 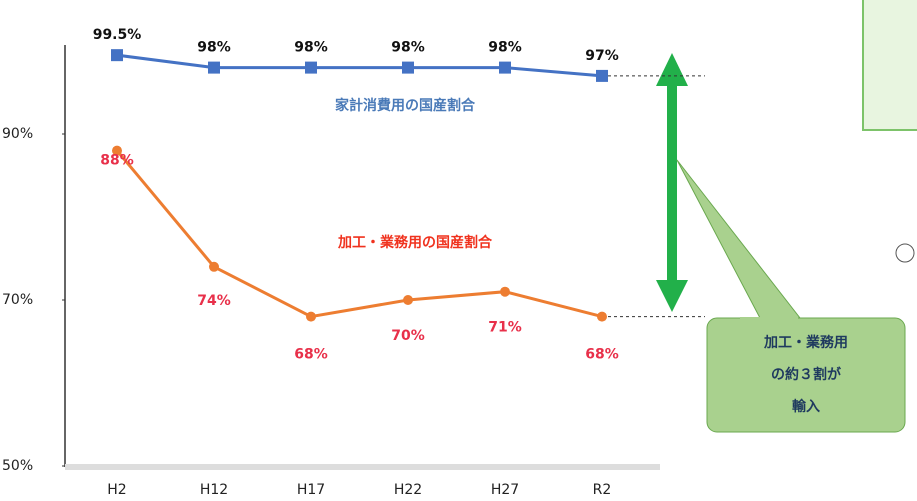 I want to click on data-label: 74%, so click(x=214, y=301).